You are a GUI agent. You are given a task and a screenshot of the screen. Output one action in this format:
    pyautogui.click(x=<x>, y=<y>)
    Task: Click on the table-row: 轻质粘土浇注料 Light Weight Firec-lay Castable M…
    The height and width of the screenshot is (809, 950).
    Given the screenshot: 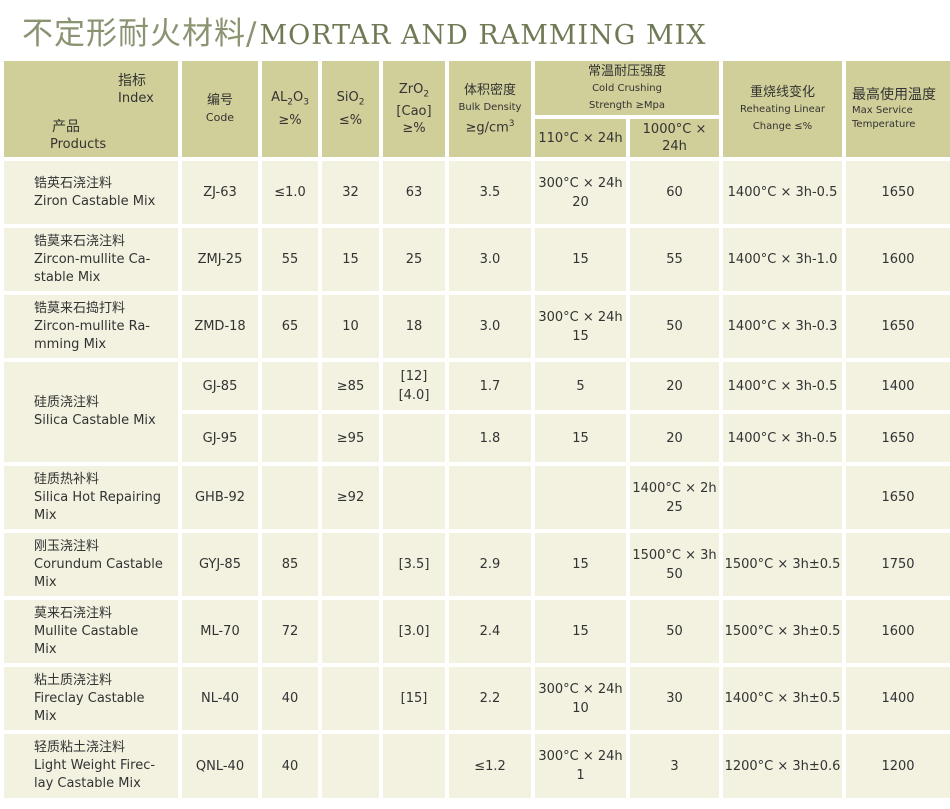 What is the action you would take?
    pyautogui.click(x=477, y=766)
    